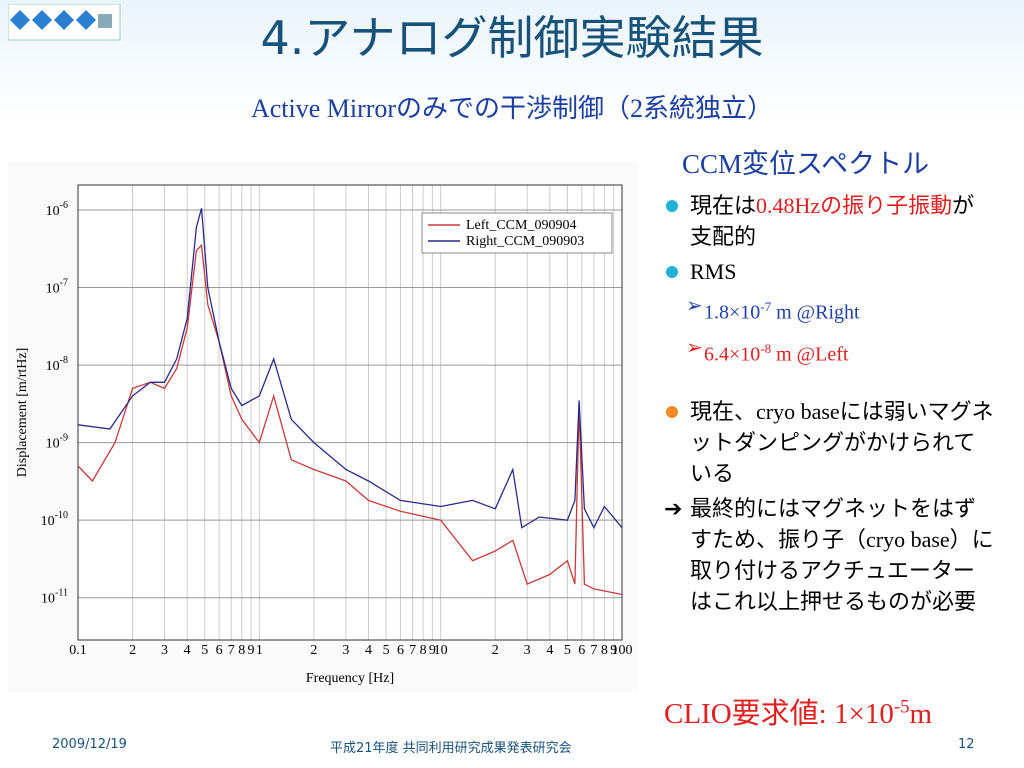 Image resolution: width=1024 pixels, height=768 pixels. What do you see at coordinates (64, 360) in the screenshot?
I see `y-tick-exp: -8` at bounding box center [64, 360].